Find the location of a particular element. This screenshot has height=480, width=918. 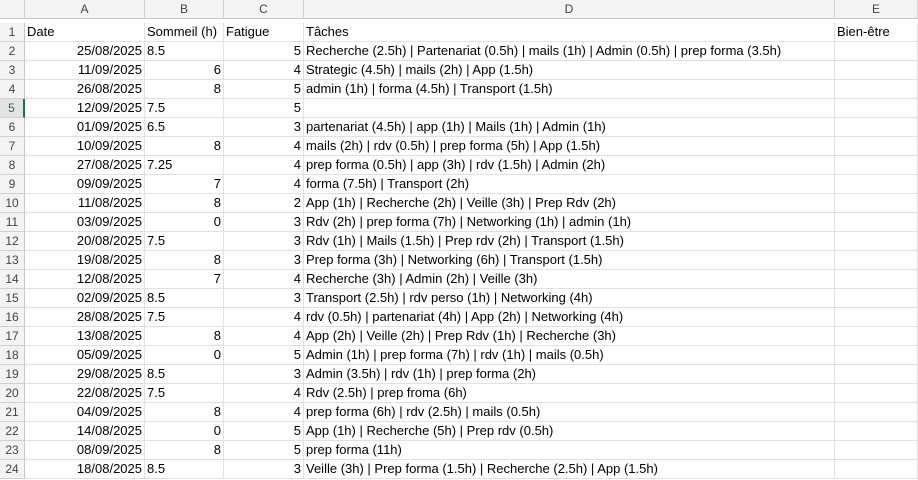

row-number: 16 is located at coordinates (12, 317).